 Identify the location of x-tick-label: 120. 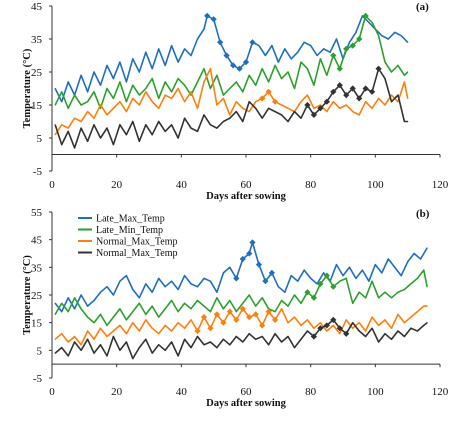
(440, 392).